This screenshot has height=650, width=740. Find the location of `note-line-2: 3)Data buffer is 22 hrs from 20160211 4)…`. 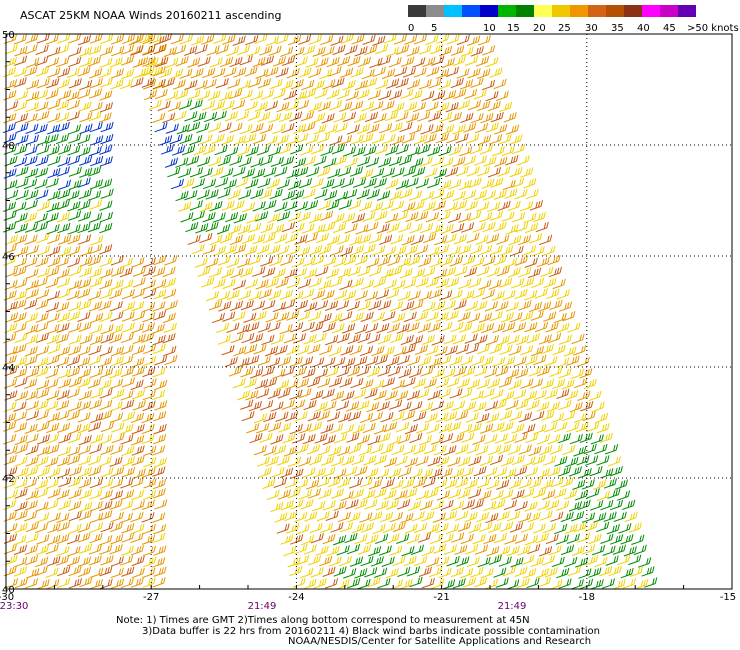

note-line-2: 3)Data buffer is 22 hrs from 20160211 4)… is located at coordinates (371, 631).